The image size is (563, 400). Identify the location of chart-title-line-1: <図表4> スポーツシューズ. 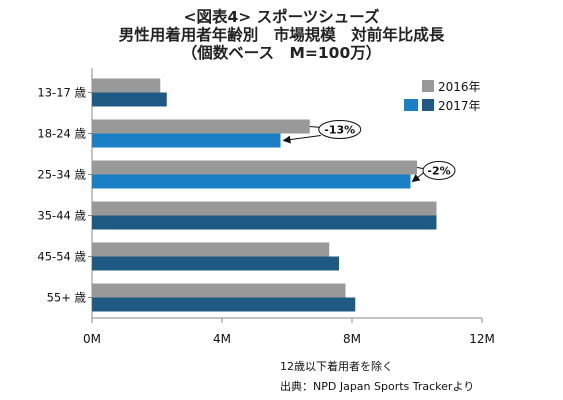
(281, 17).